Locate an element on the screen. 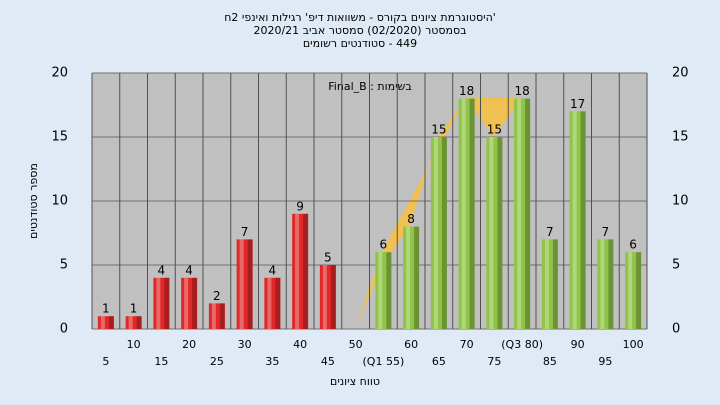 Image resolution: width=720 pixels, height=405 pixels. x-tick-label: 30 is located at coordinates (245, 344).